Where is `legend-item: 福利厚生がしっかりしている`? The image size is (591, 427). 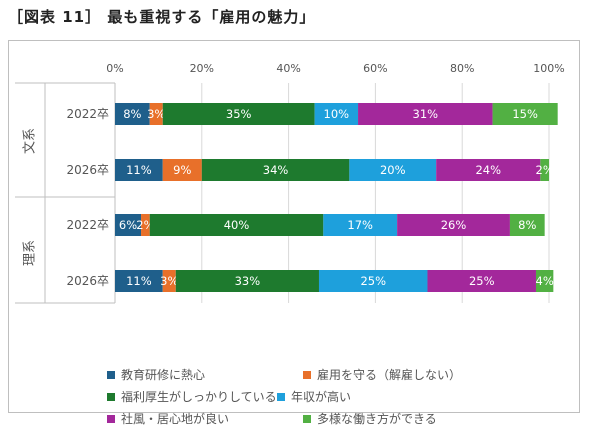
legend-item: 福利厚生がしっかりしている is located at coordinates (192, 396).